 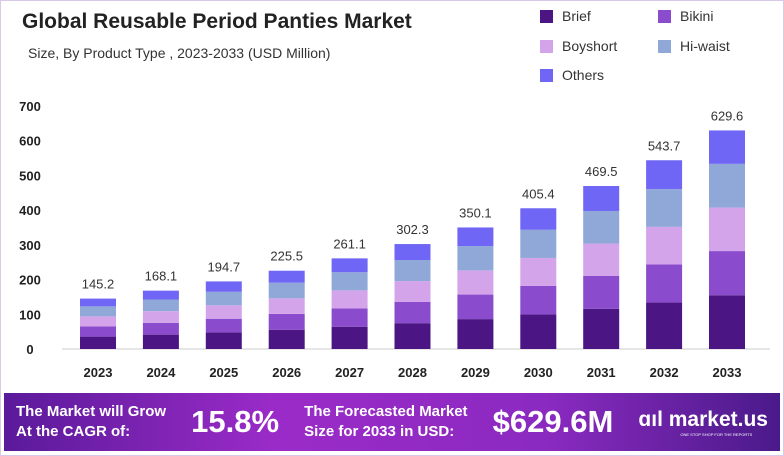 What do you see at coordinates (475, 212) in the screenshot?
I see `total-label: 350.1` at bounding box center [475, 212].